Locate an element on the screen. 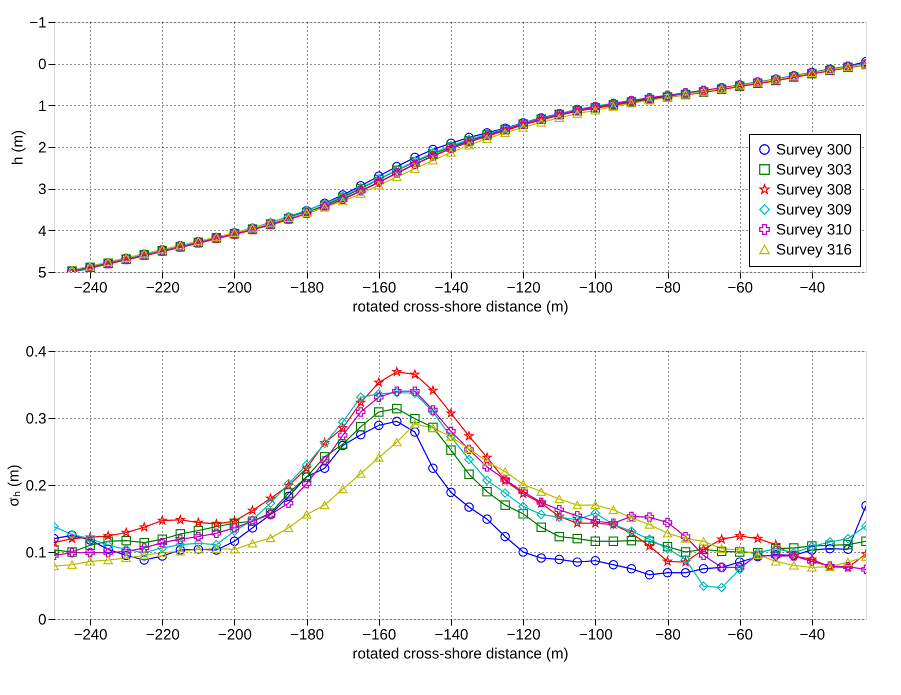  y-tick-label: 5 is located at coordinates (42, 273).